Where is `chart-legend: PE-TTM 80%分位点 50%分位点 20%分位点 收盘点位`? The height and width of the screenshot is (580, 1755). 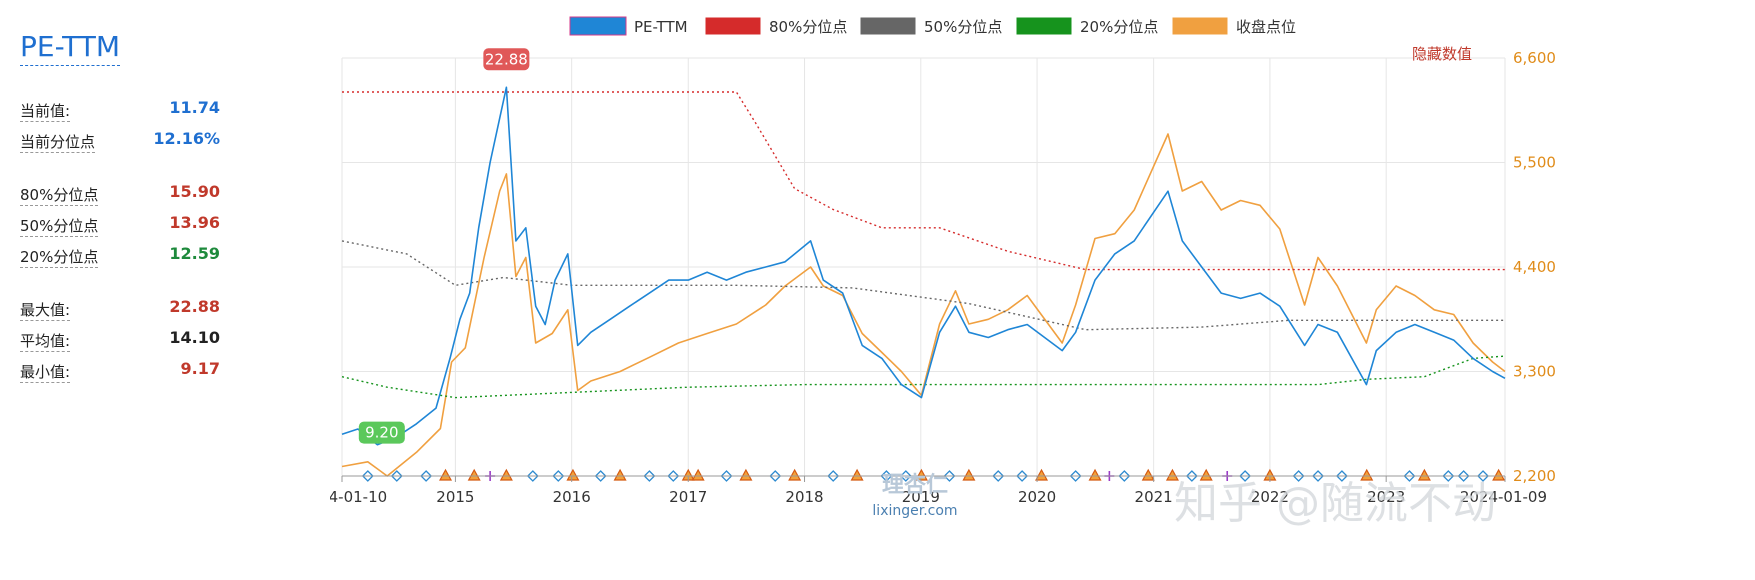 chart-legend: PE-TTM 80%分位点 50%分位点 20%分位点 收盘点位 is located at coordinates (932, 26).